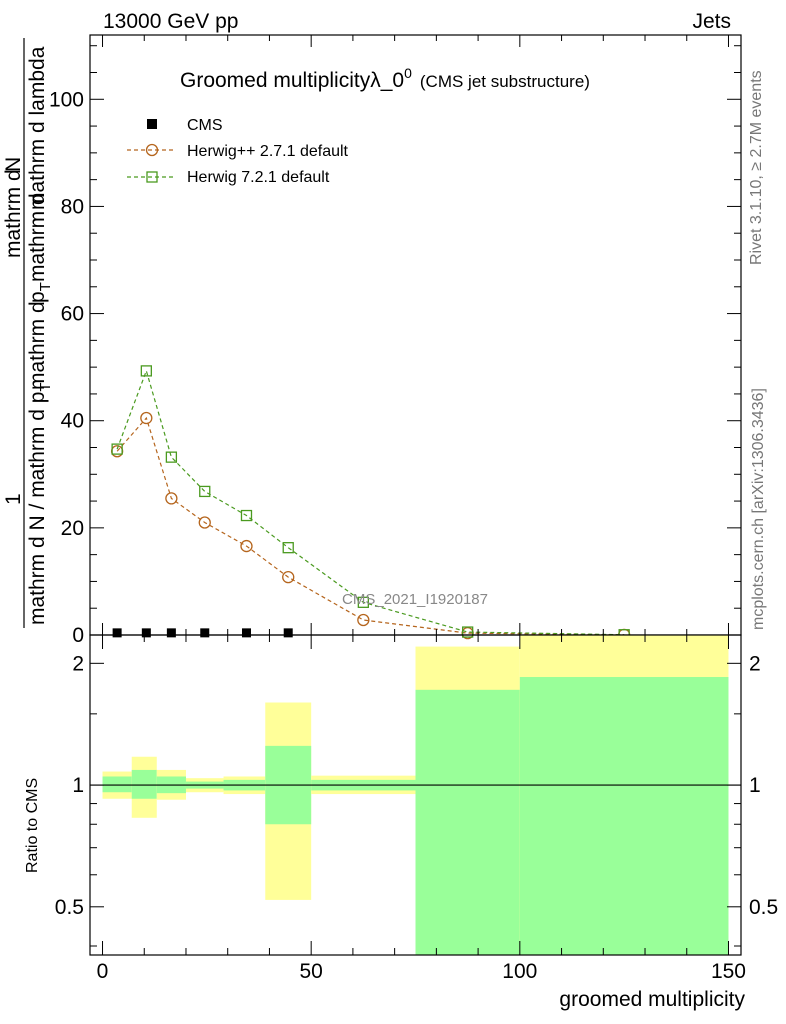  What do you see at coordinates (78, 785) in the screenshot?
I see `ratio-y-tick-label: 1` at bounding box center [78, 785].